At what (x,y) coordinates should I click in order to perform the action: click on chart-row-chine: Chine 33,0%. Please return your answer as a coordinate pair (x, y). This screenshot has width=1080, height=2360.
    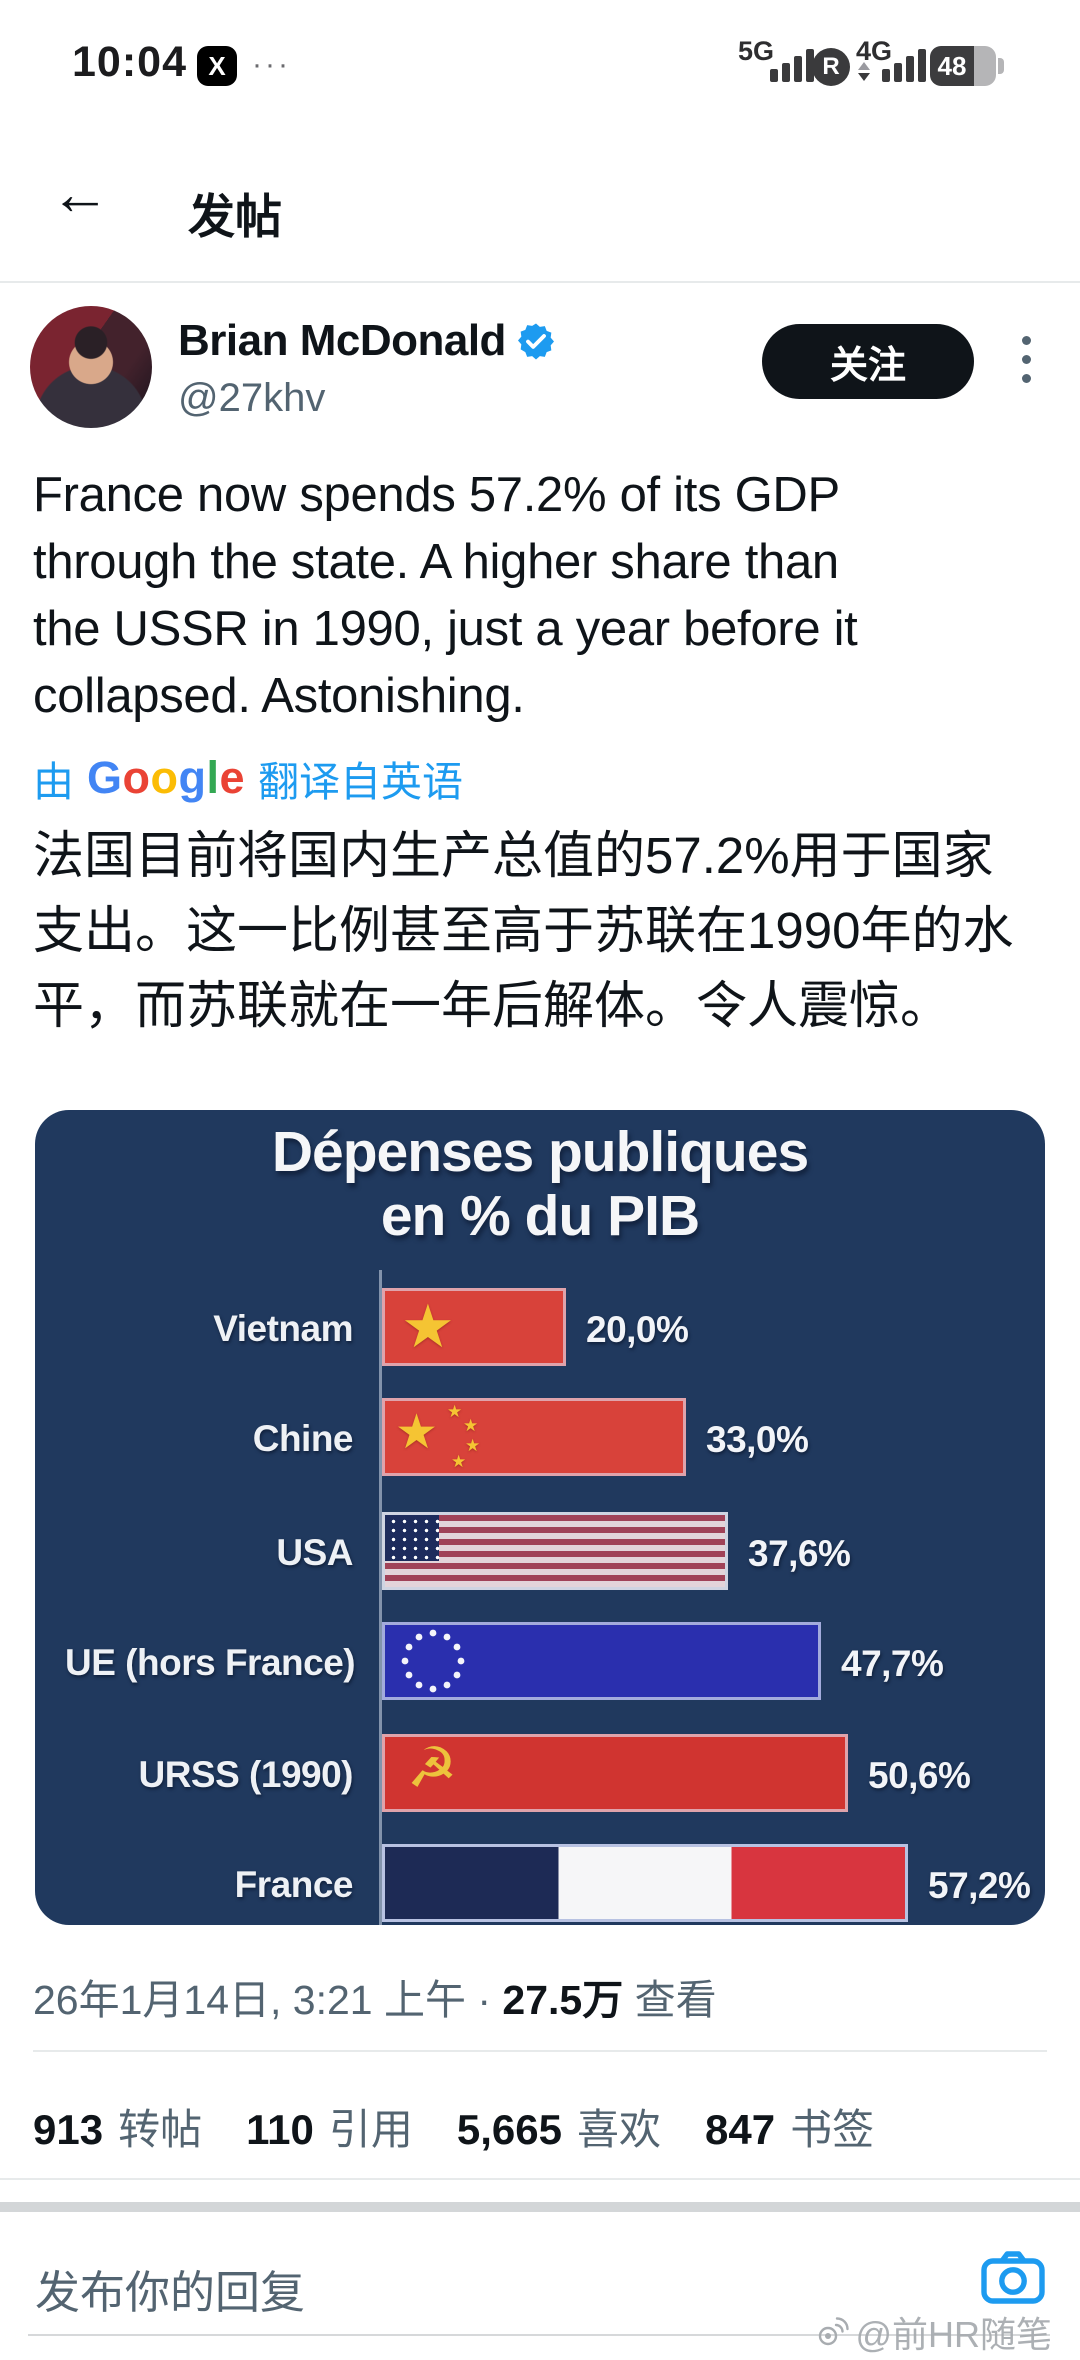
    Looking at the image, I should click on (540, 1438).